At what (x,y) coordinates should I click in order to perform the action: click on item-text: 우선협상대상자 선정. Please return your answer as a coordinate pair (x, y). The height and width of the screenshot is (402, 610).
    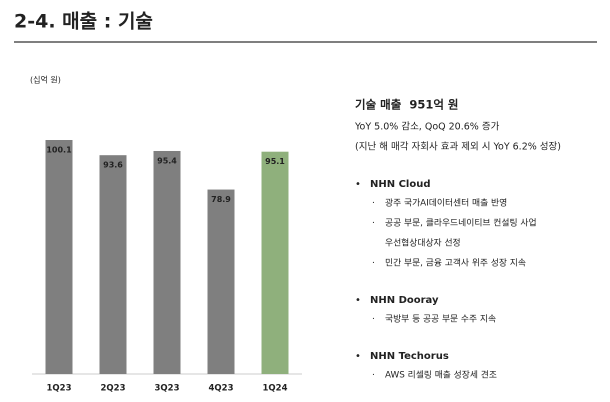
    Looking at the image, I should click on (423, 243).